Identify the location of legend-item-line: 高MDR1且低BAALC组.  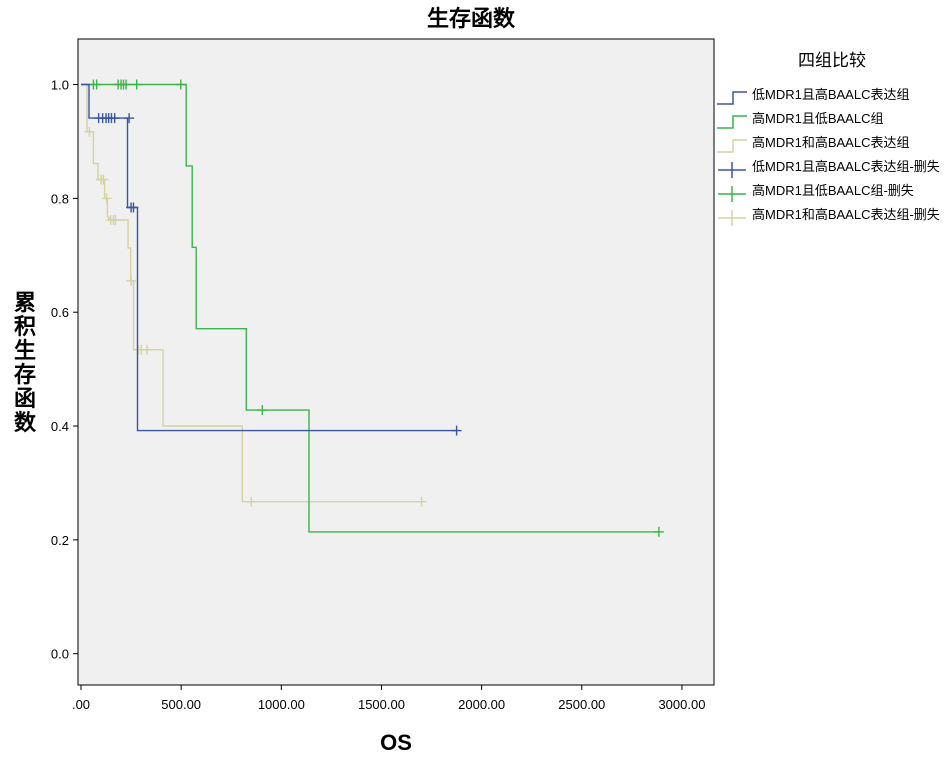
(800, 120).